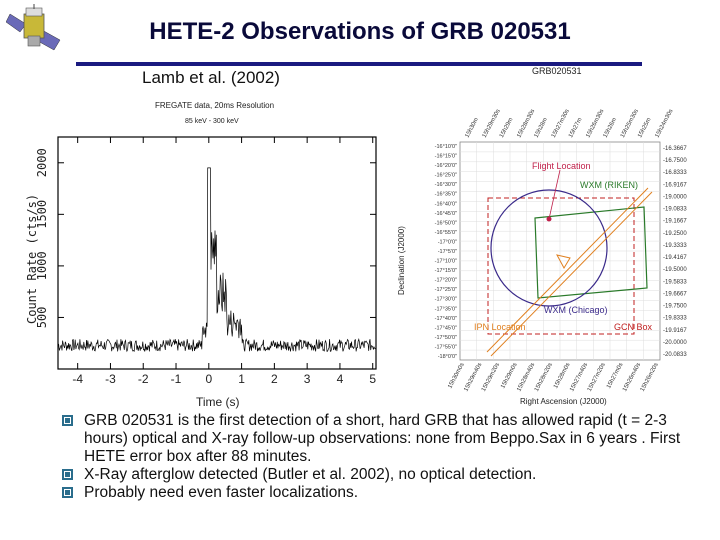  I want to click on x-tick-label: 4, so click(340, 379).